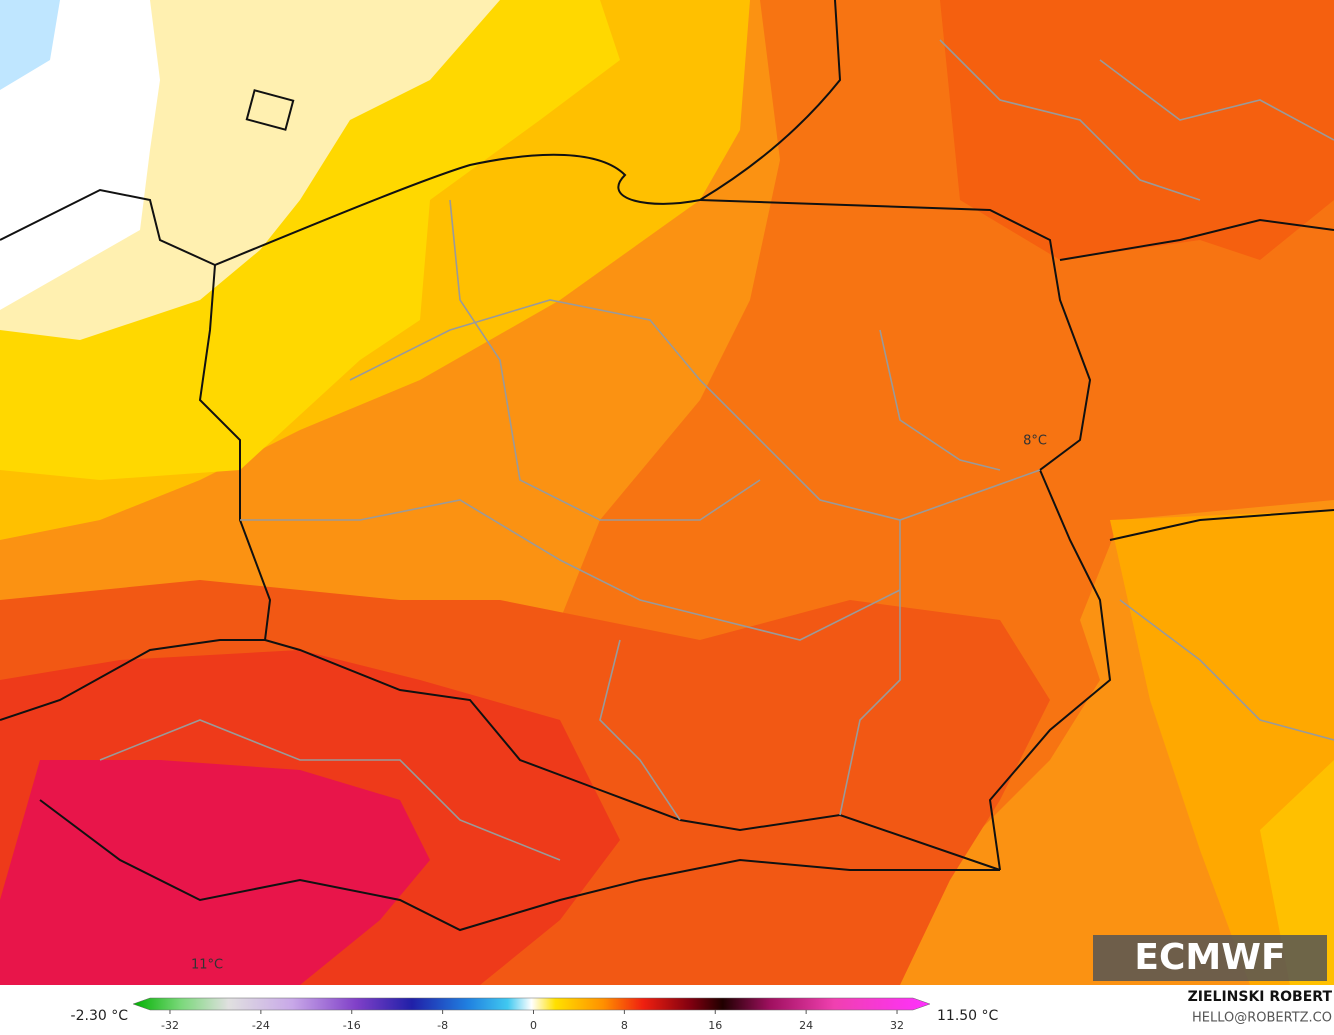 This screenshot has width=1334, height=1035. Describe the element at coordinates (442, 1025) in the screenshot. I see `colorbar-tick-label: -8` at that location.